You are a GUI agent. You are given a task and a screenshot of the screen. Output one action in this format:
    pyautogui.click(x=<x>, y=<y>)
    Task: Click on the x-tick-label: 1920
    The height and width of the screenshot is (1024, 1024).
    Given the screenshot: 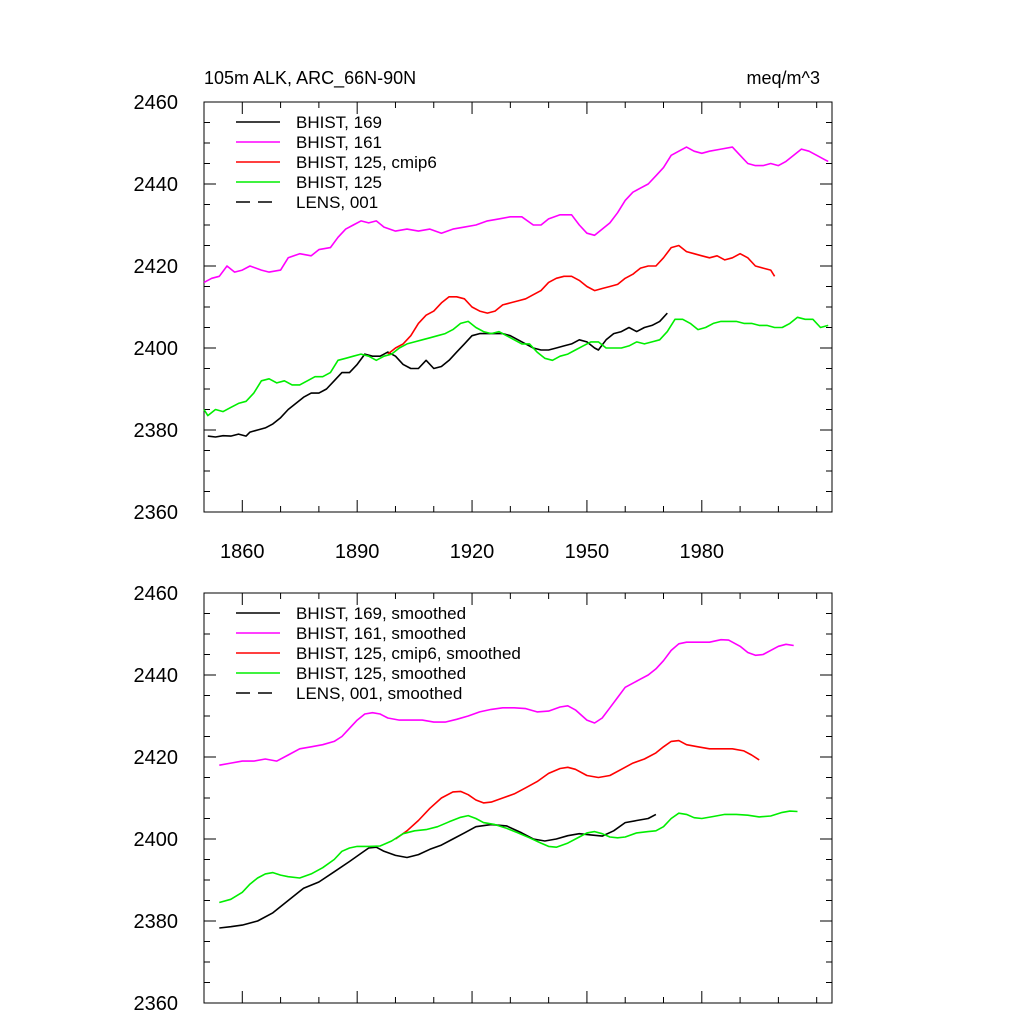 What is the action you would take?
    pyautogui.click(x=472, y=552)
    